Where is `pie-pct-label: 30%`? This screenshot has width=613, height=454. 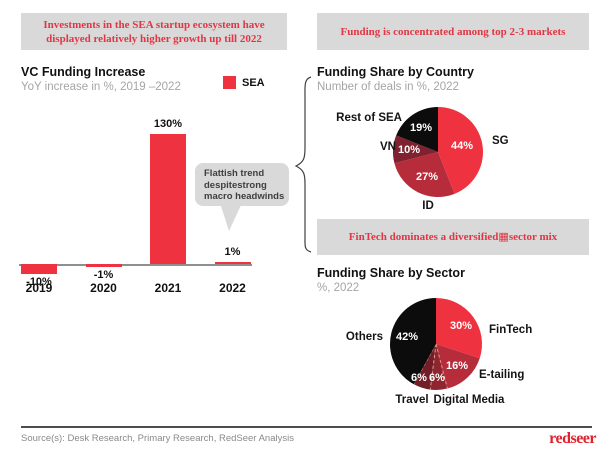
pie-pct-label: 30% is located at coordinates (461, 326).